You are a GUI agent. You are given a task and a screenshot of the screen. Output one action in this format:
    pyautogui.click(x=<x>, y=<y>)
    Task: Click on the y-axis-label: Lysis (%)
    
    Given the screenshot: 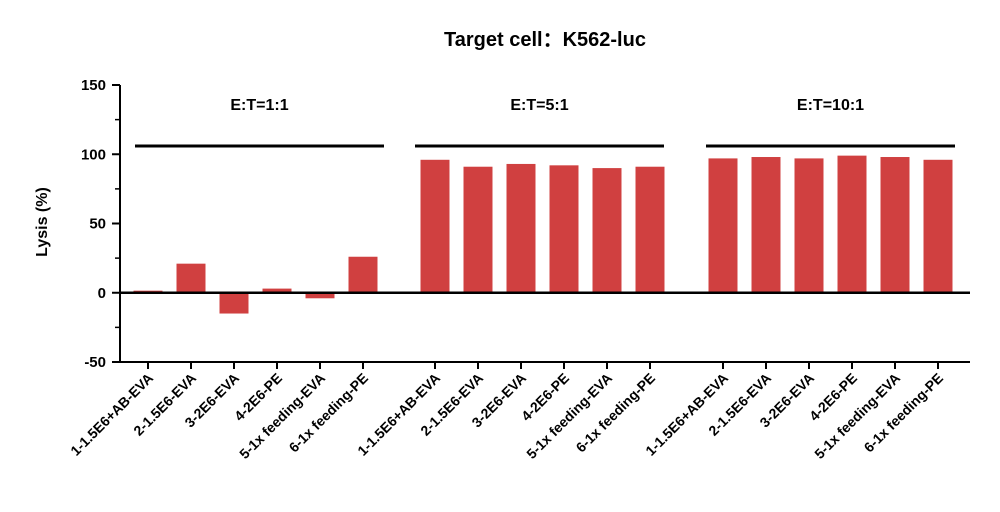 What is the action you would take?
    pyautogui.click(x=42, y=222)
    